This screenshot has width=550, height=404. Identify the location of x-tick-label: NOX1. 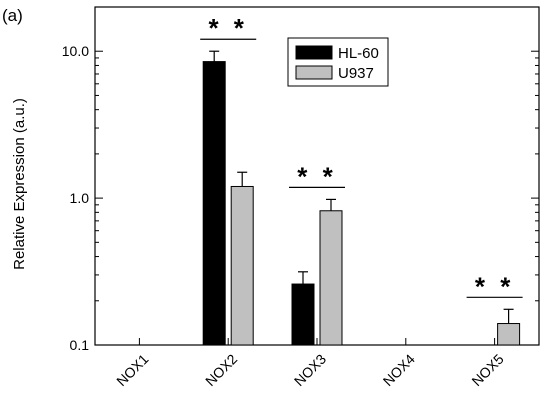
(132, 370).